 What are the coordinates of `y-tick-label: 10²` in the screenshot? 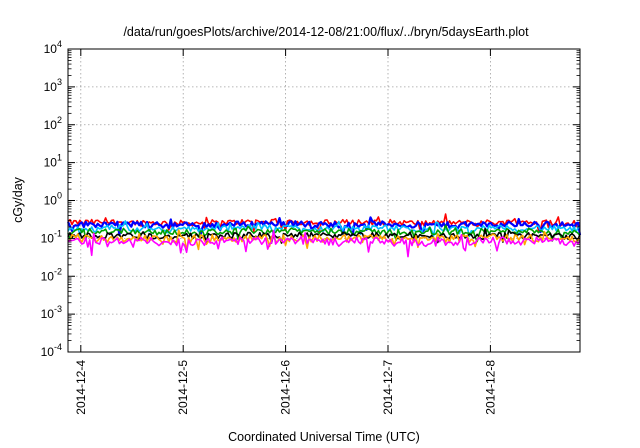 It's located at (53, 123).